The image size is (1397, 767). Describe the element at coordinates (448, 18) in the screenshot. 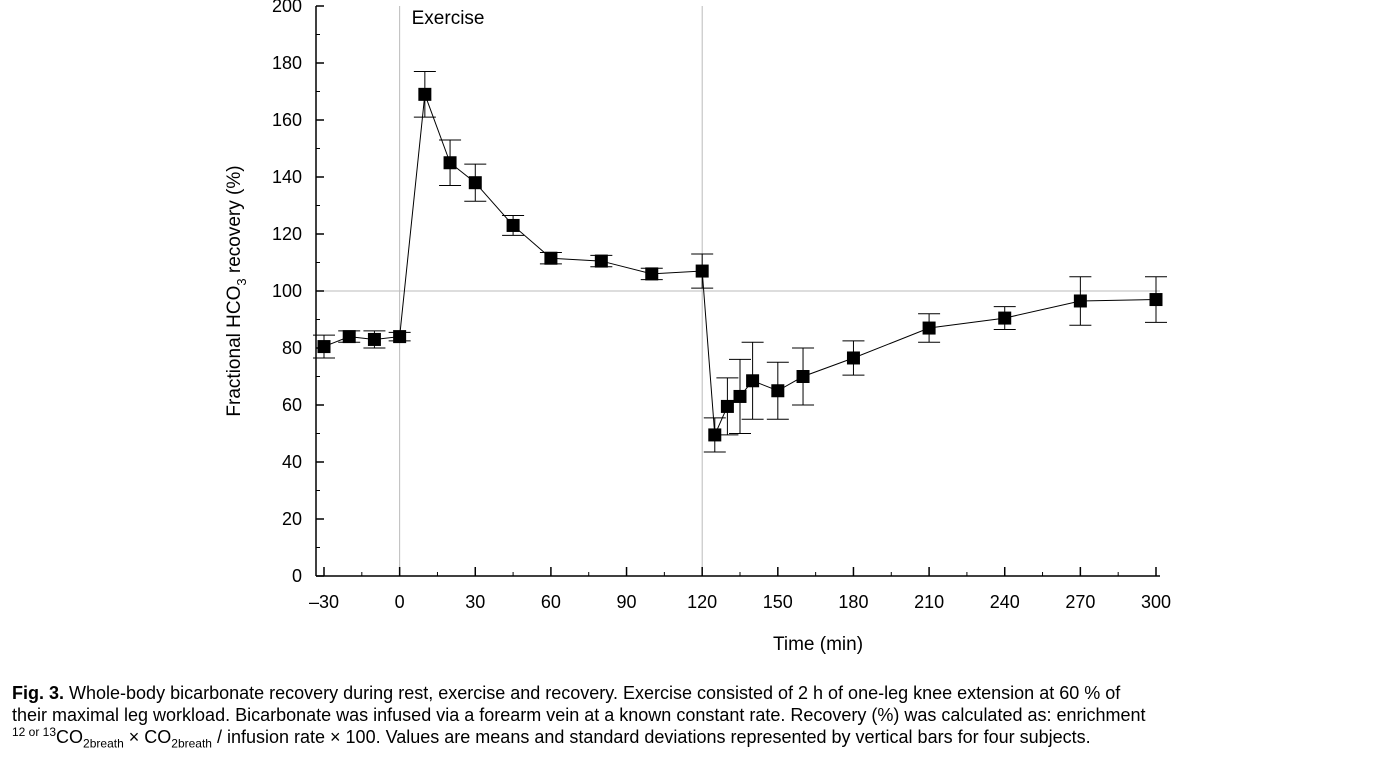

I see `exercise-annotation: Exercise` at that location.